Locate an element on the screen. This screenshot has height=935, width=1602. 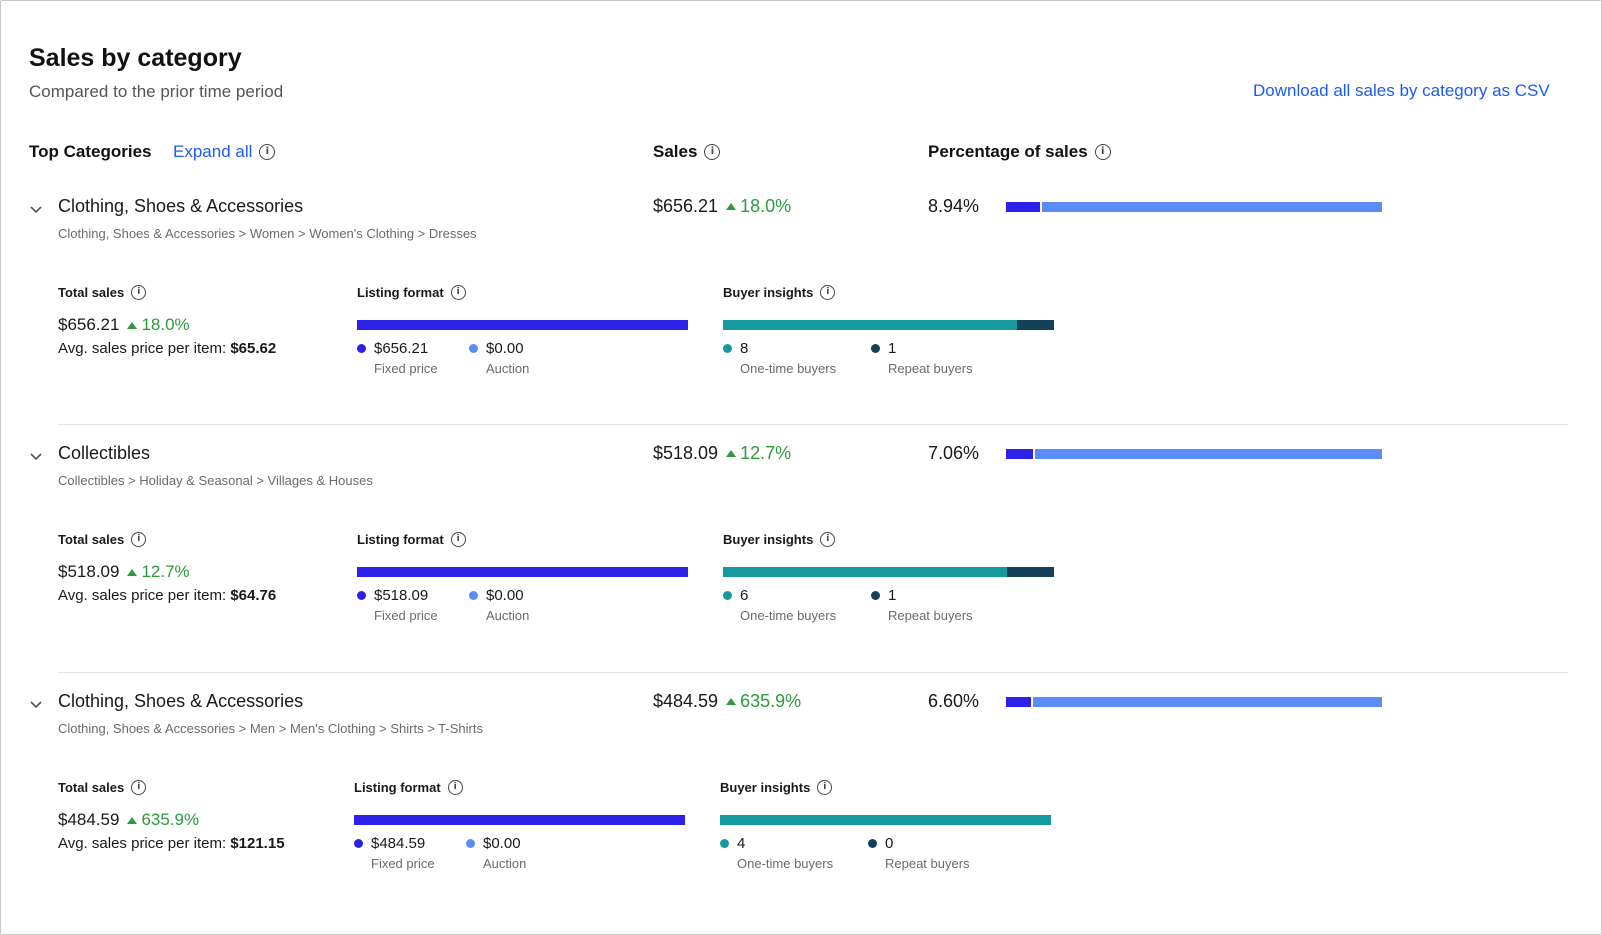
page-subtitle: Compared to the prior time period is located at coordinates (156, 91).